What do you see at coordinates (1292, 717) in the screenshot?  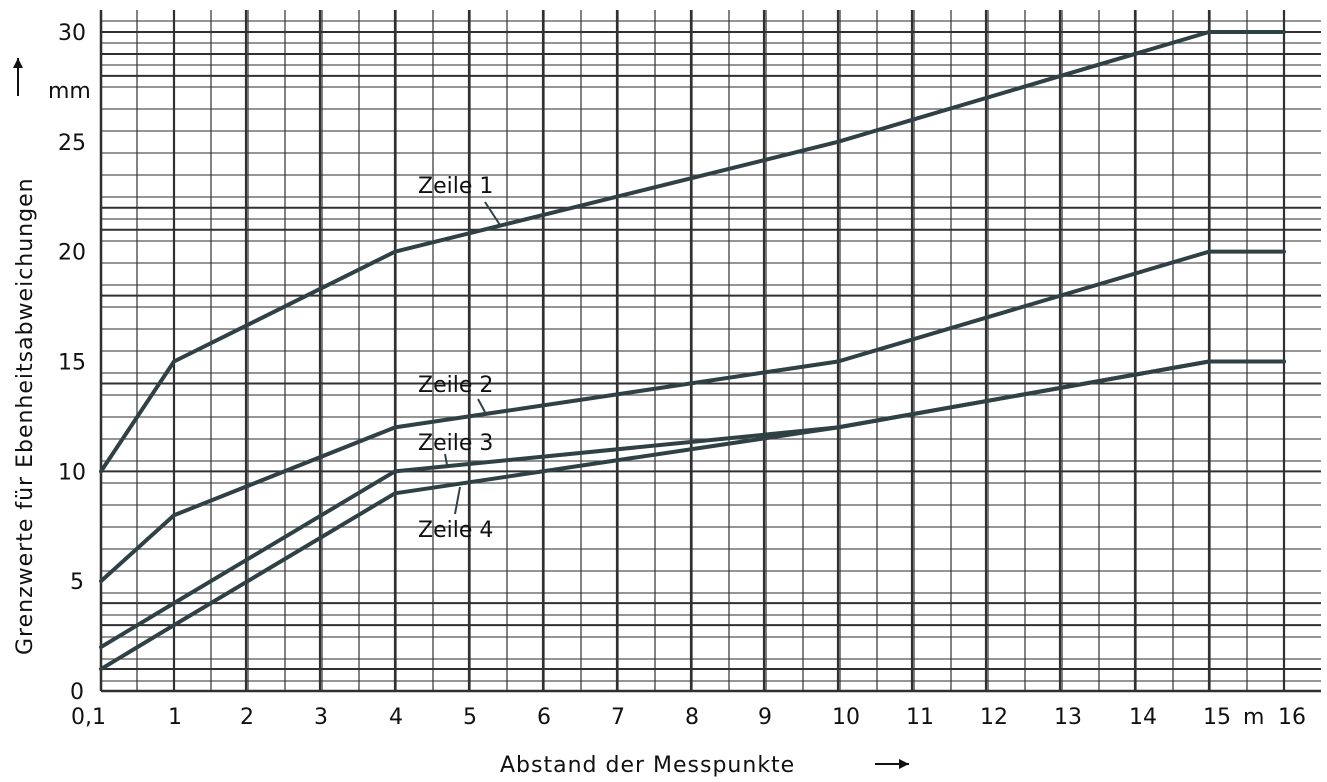 I see `x-tick-label-16: 16` at bounding box center [1292, 717].